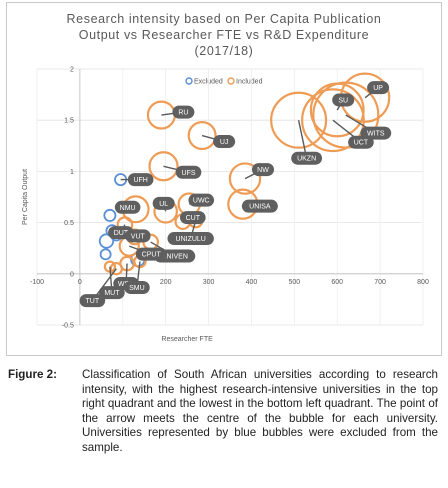 The image size is (448, 488). I want to click on bubble-nw, so click(245, 178).